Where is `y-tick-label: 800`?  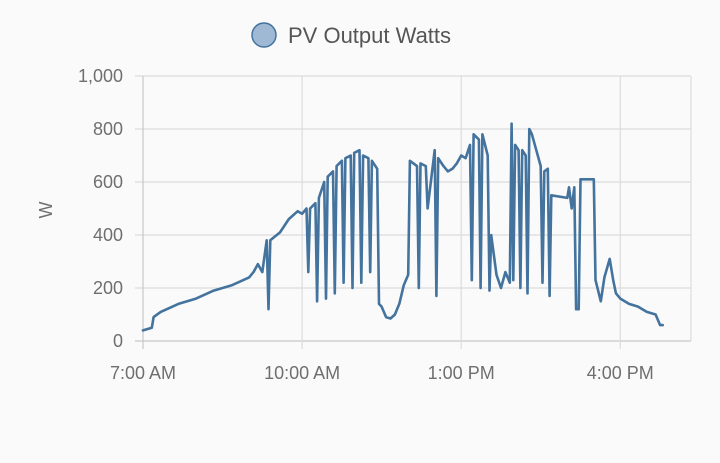 y-tick-label: 800 is located at coordinates (108, 129).